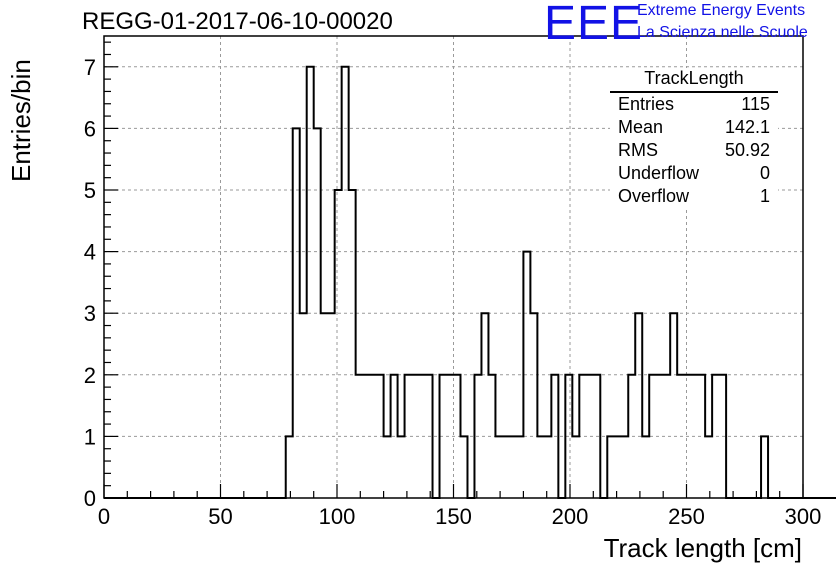 This screenshot has width=836, height=572. What do you see at coordinates (694, 104) in the screenshot?
I see `stats-row-entries: Entries 115` at bounding box center [694, 104].